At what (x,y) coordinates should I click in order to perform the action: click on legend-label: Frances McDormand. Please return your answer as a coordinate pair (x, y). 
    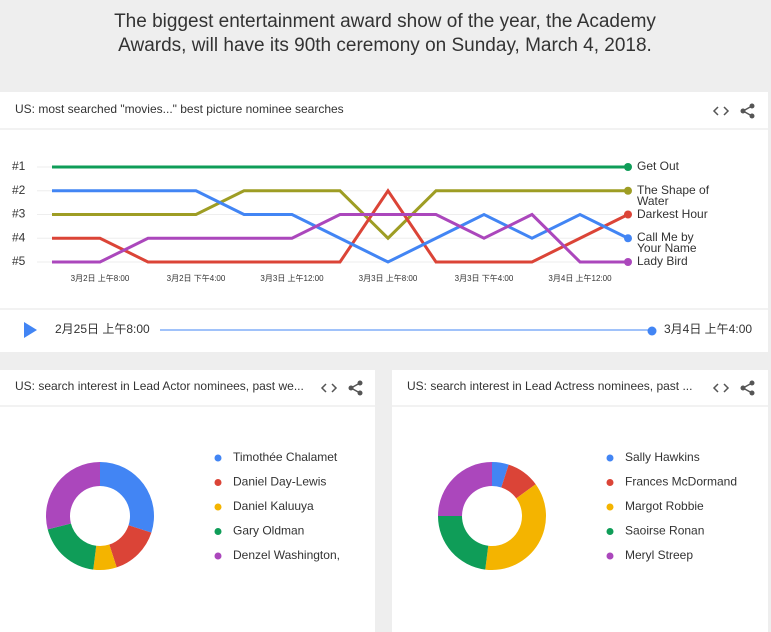
    Looking at the image, I should click on (681, 482).